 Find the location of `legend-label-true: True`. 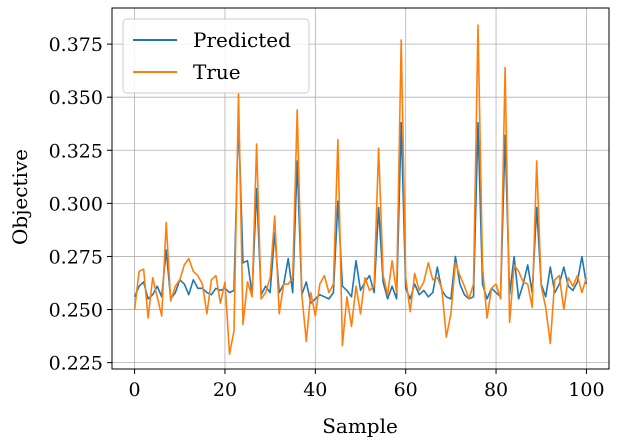

legend-label-true: True is located at coordinates (217, 72).